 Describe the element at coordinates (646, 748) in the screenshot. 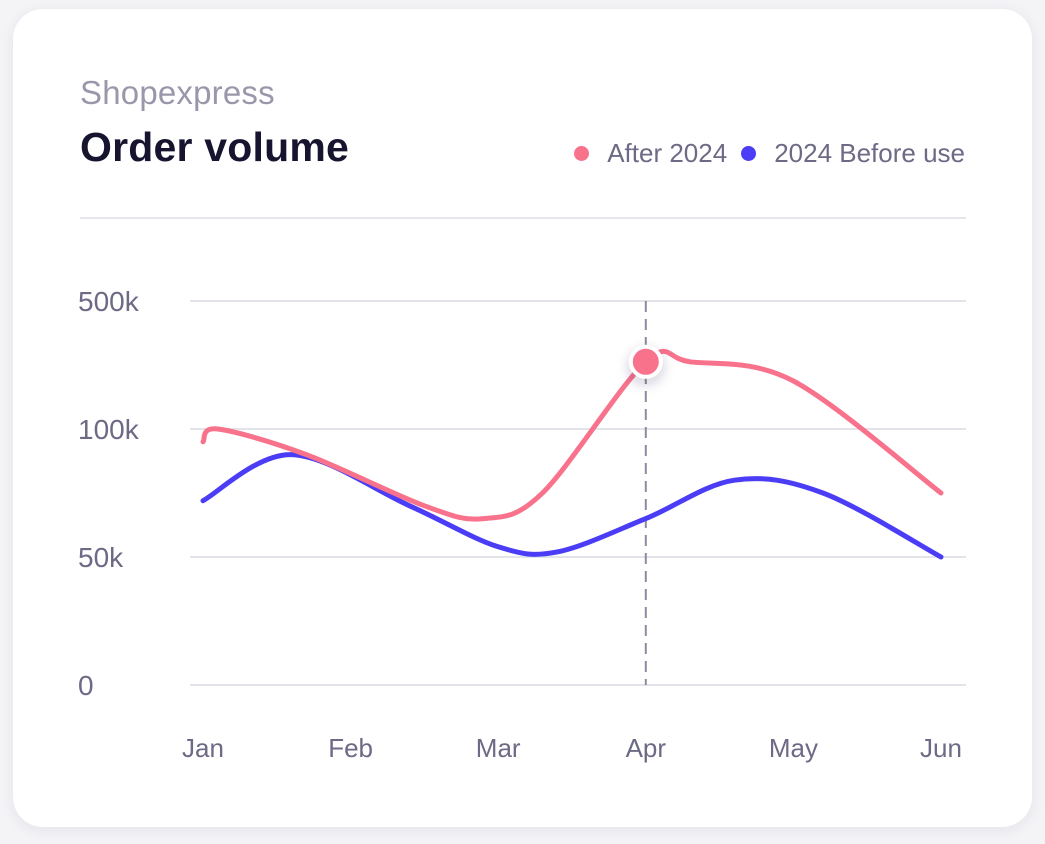

I see `x-tick-label-apr: Apr` at that location.